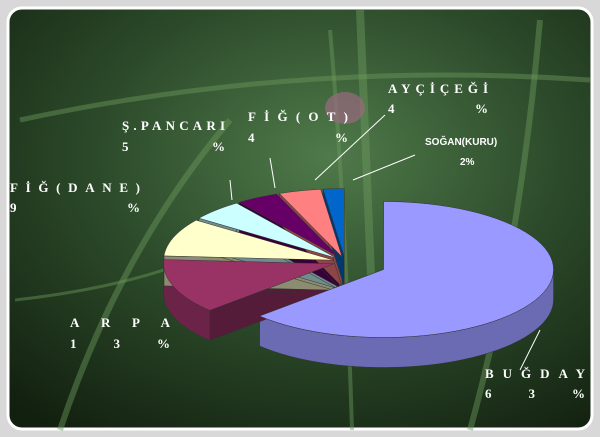 The height and width of the screenshot is (437, 600). Describe the element at coordinates (173, 125) in the screenshot. I see `category-label: Ş.PANCARI` at that location.